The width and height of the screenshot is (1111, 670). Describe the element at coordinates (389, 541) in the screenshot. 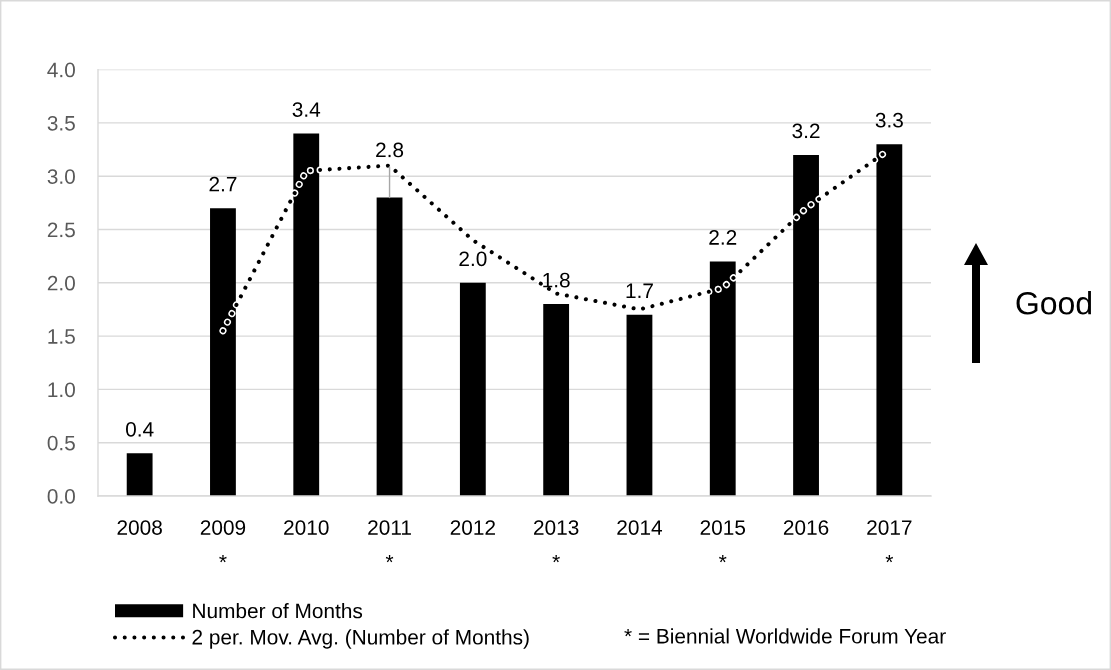

I see `x-tick-label: 2011 *` at that location.